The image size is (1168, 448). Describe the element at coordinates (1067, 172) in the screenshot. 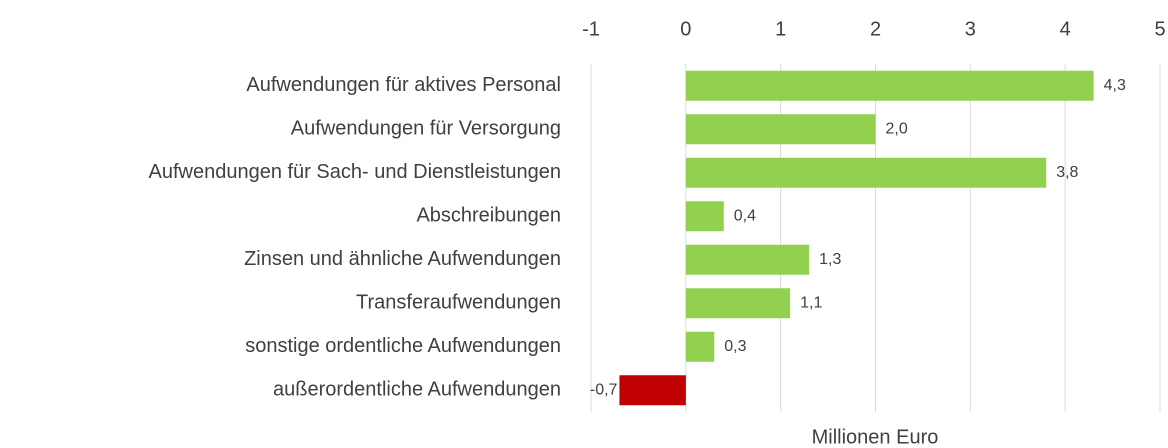

I see `value-label: 3,8` at that location.